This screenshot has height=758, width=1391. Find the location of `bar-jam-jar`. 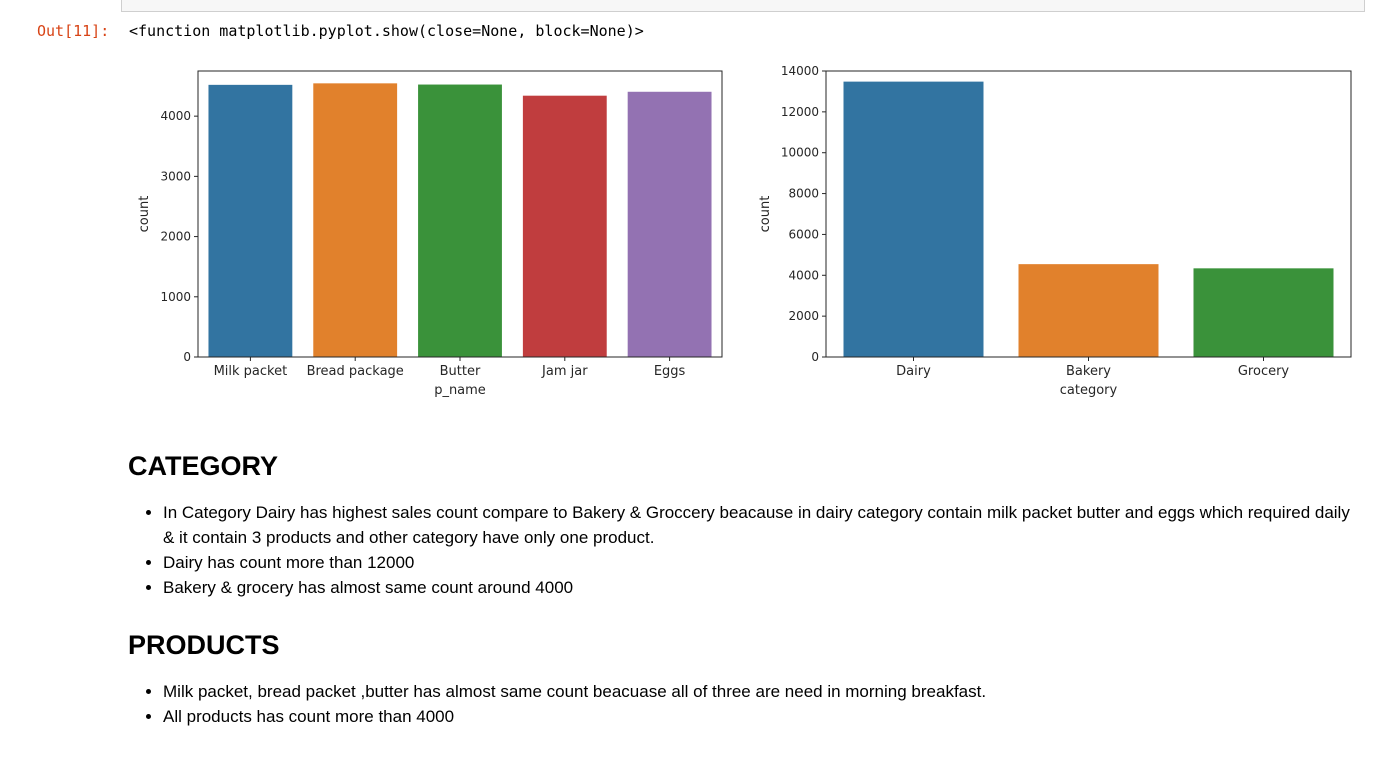

bar-jam-jar is located at coordinates (564, 226).